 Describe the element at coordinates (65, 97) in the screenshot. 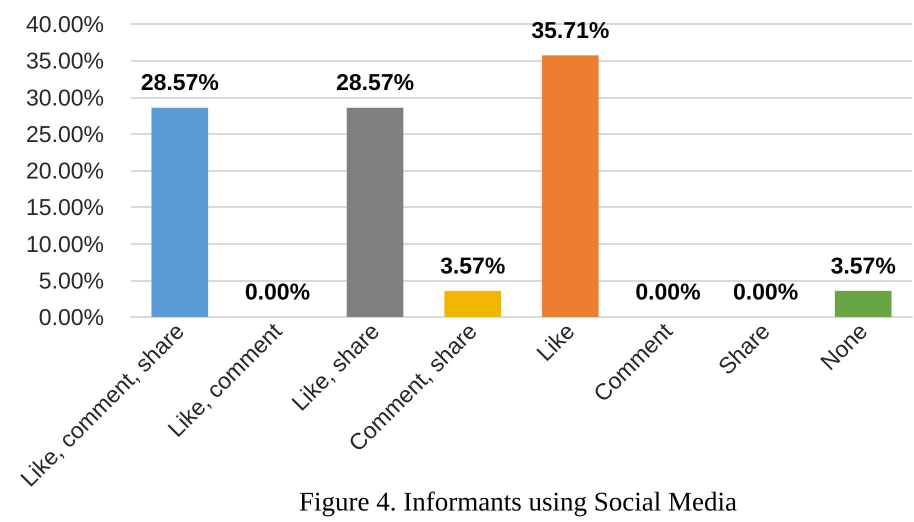

I see `y-tick-label: 30.00%` at that location.